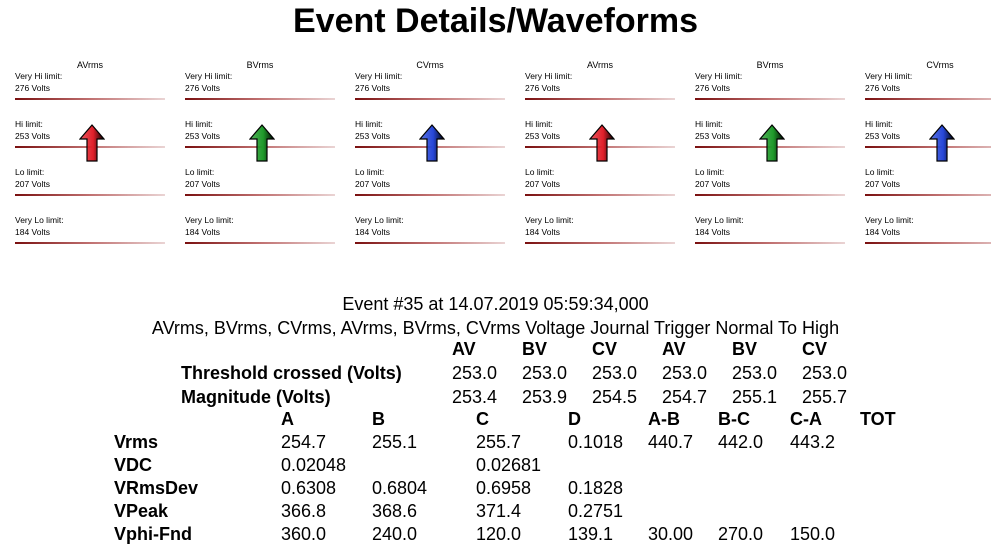 The image size is (991, 546). What do you see at coordinates (475, 397) in the screenshot?
I see `threshold-cell: 253.4` at bounding box center [475, 397].